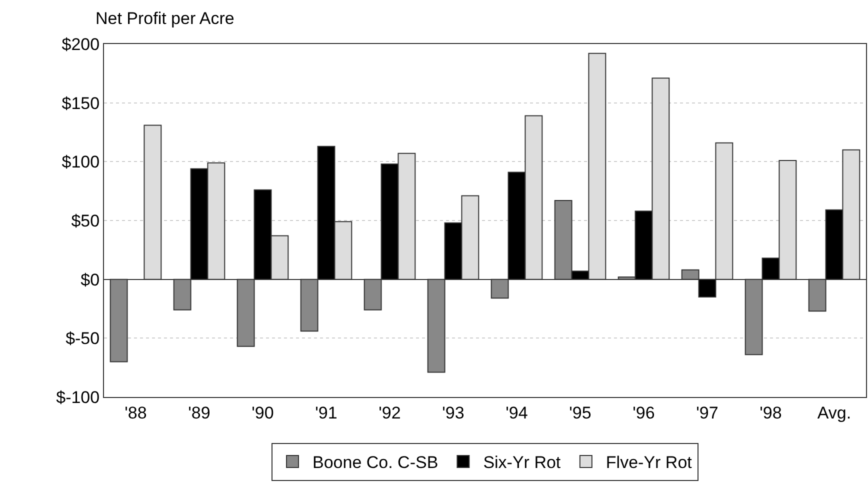 The width and height of the screenshot is (868, 483). I want to click on x-tick-label: '88, so click(135, 412).